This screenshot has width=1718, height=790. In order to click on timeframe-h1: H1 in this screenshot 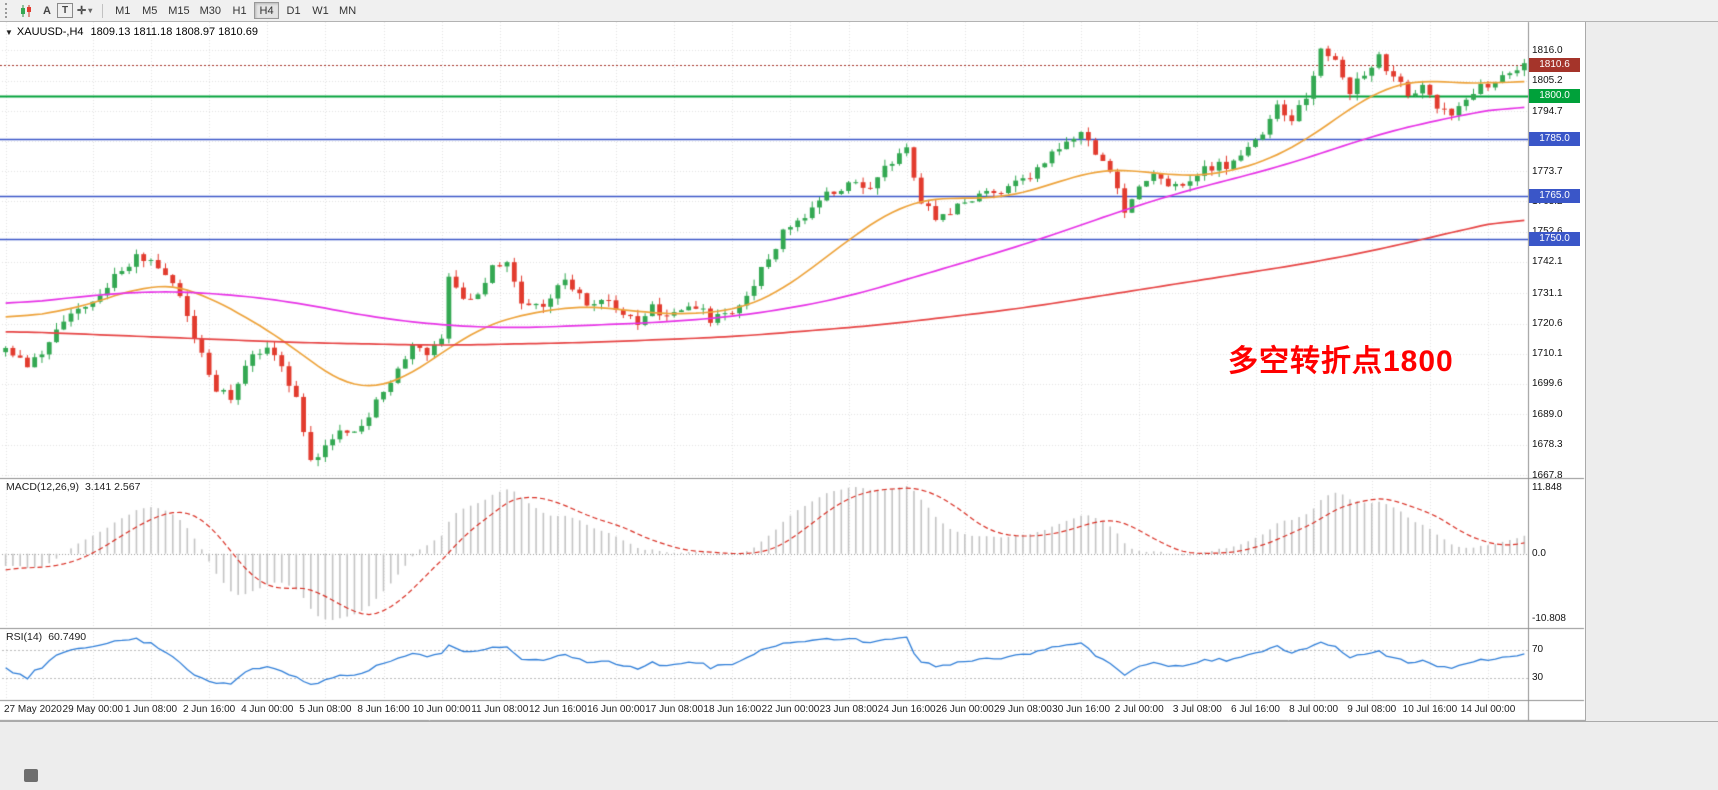, I will do `click(239, 11)`.